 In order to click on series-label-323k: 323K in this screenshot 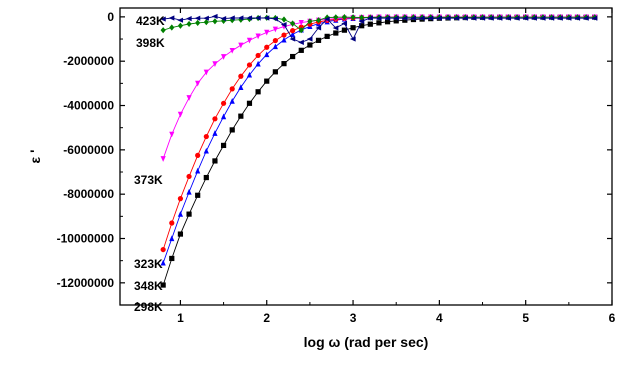, I will do `click(148, 264)`.